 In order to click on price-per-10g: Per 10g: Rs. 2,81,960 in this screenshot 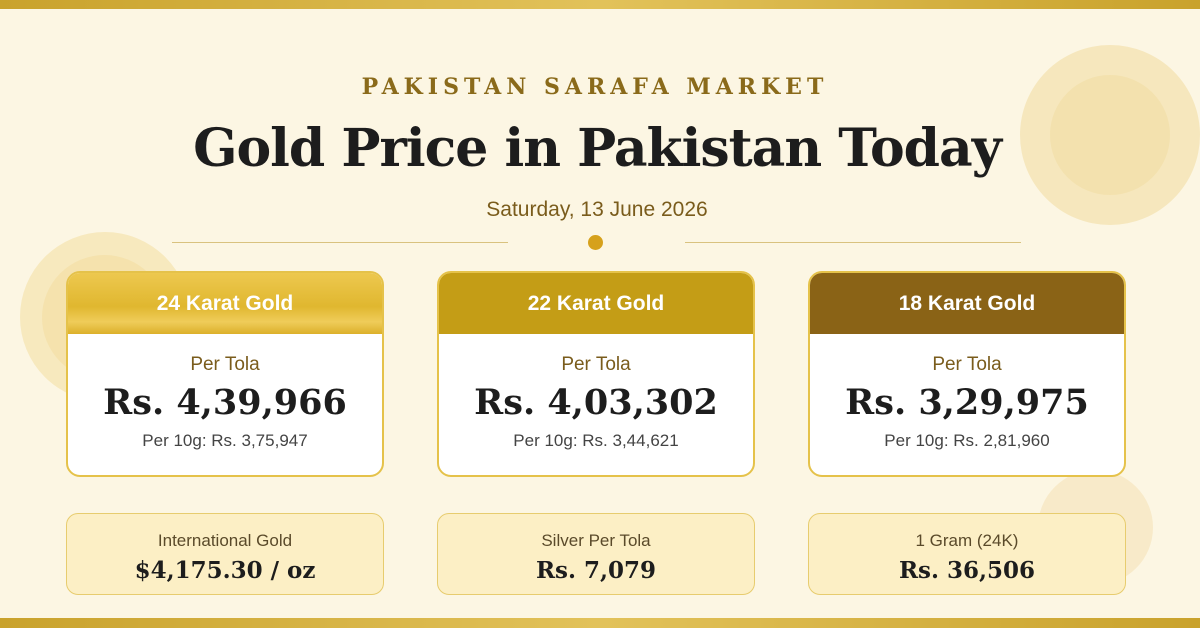, I will do `click(967, 440)`.